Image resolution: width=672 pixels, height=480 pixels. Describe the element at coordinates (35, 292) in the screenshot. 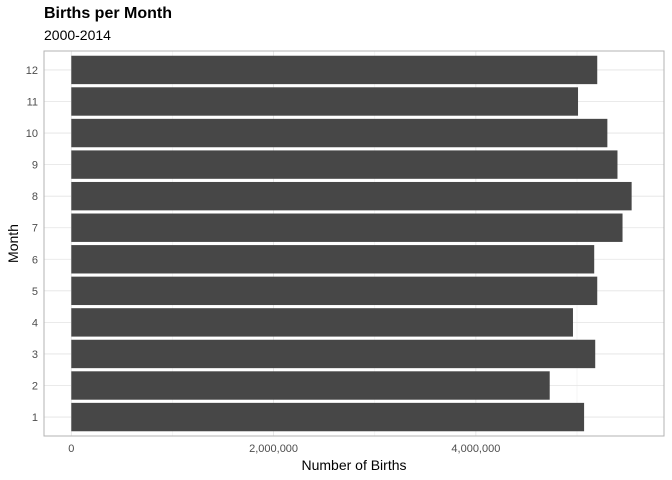

I see `y-tick-label: 5` at that location.